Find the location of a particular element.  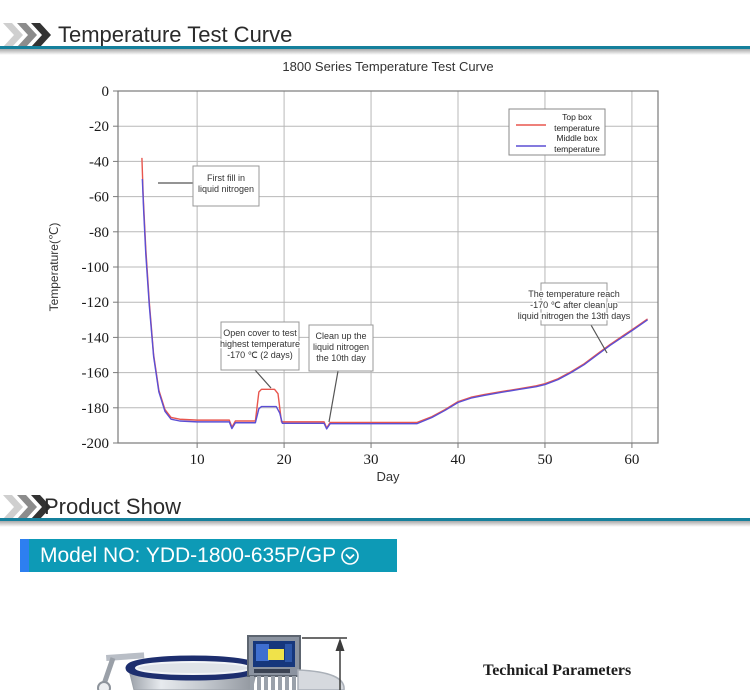

controller-display is located at coordinates (274, 656).